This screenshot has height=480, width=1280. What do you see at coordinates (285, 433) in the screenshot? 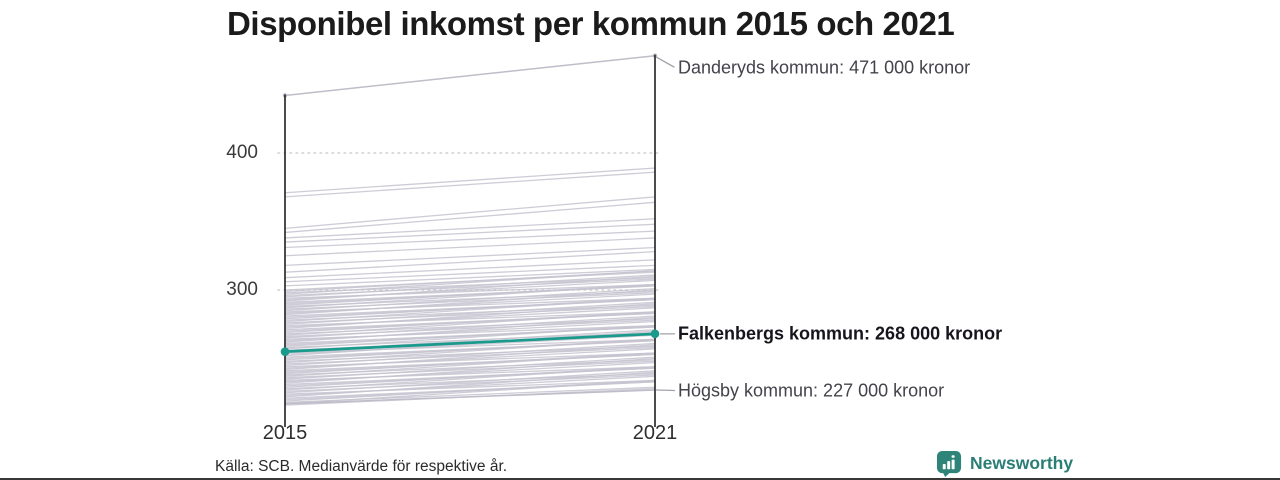
I see `x-label-2015: 2015` at bounding box center [285, 433].